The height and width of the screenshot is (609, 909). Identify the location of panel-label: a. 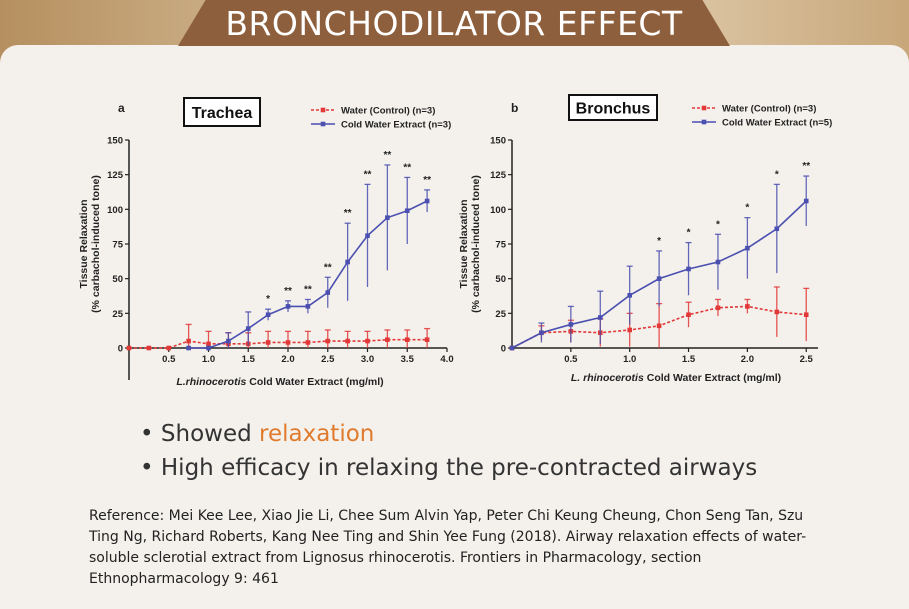
(121, 108).